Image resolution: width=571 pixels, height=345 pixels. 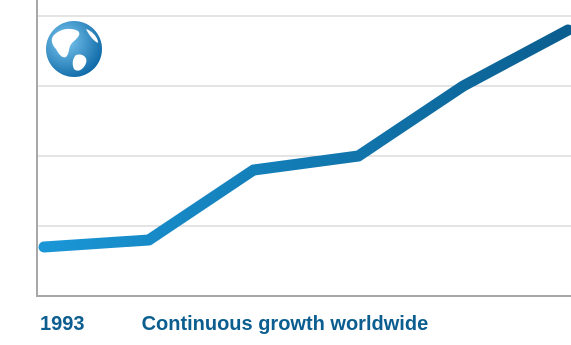 I want to click on globe-icon, so click(x=74, y=49).